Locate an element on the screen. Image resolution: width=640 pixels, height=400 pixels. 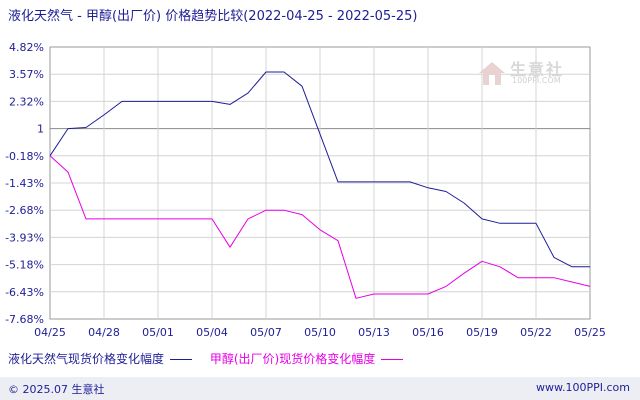
x-tick-label: 05/10 is located at coordinates (320, 332).